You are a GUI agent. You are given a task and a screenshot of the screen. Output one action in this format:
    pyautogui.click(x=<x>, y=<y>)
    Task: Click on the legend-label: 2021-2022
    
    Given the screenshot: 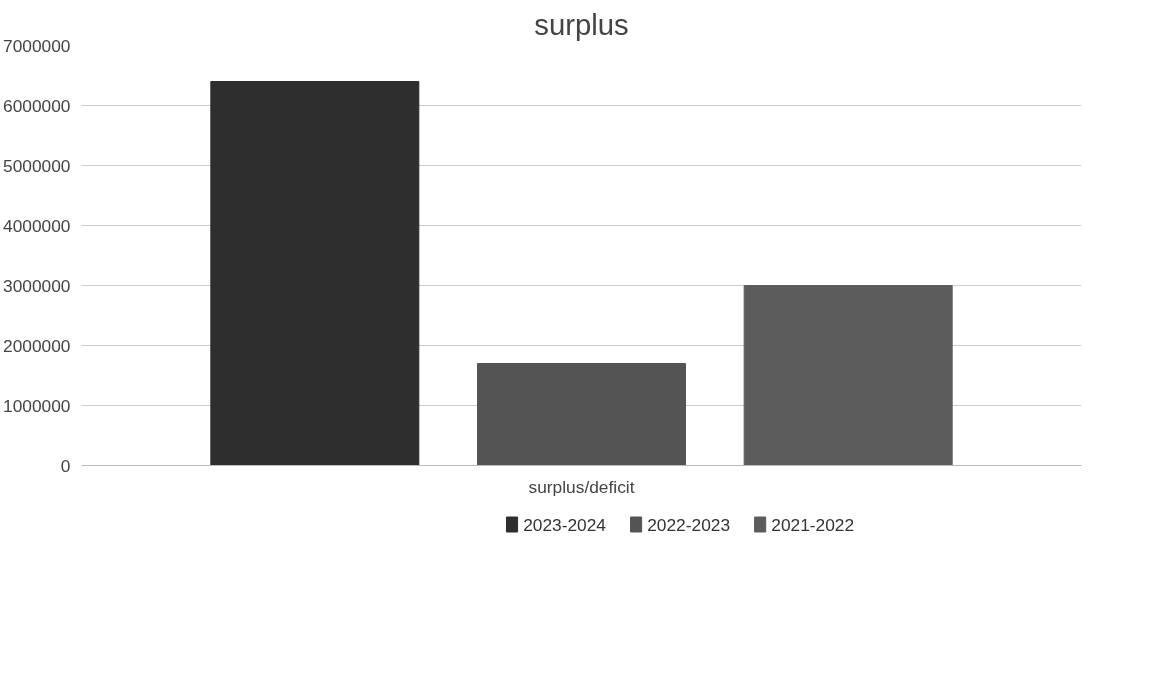 What is the action you would take?
    pyautogui.click(x=813, y=524)
    